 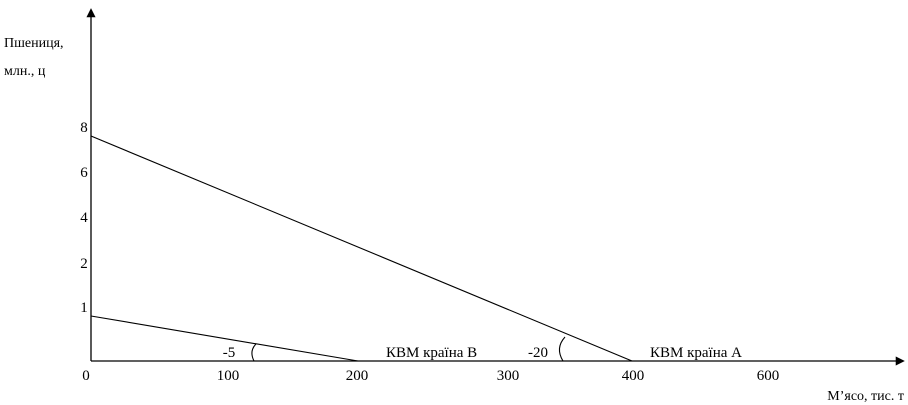 I want to click on x-tick-label-300: 300, so click(x=508, y=376).